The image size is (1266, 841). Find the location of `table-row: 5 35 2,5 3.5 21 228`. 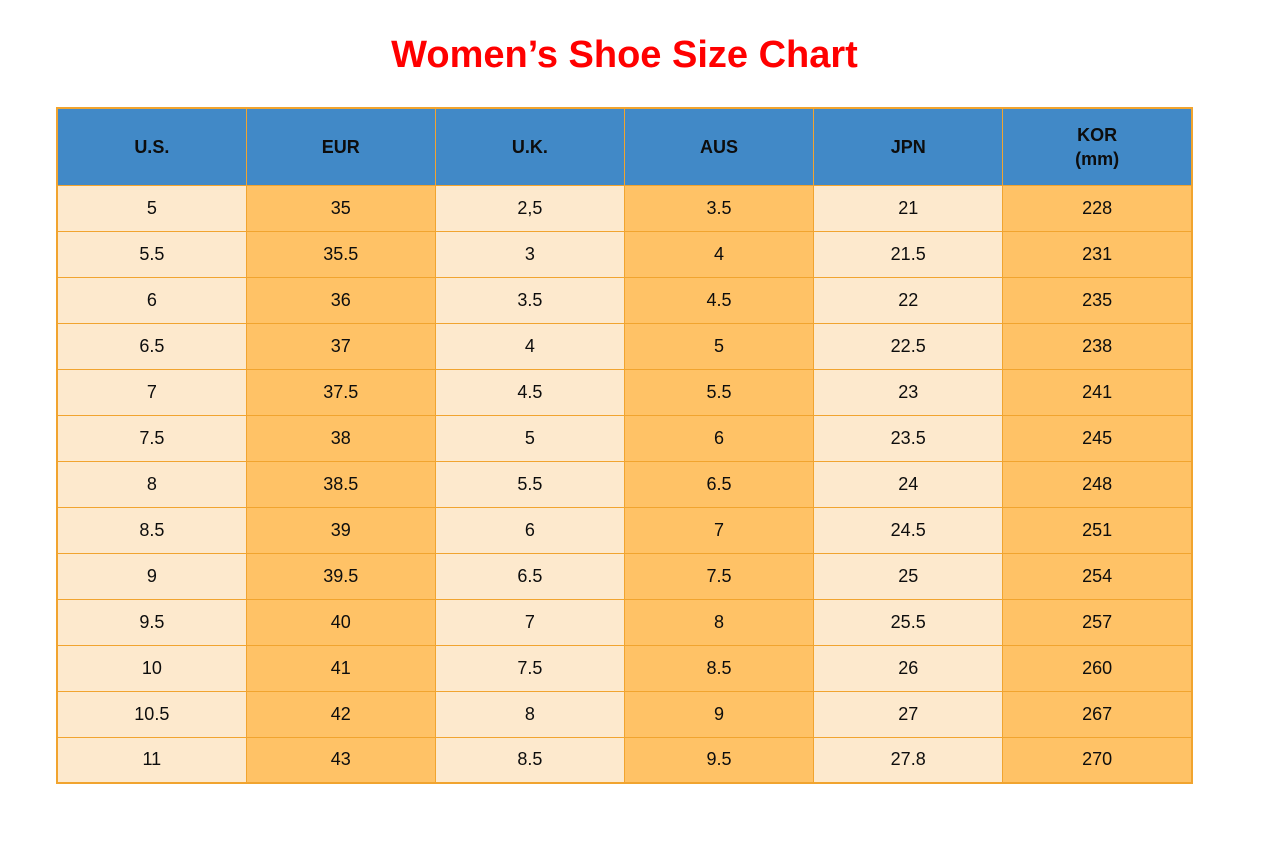

table-row: 5 35 2,5 3.5 21 228 is located at coordinates (624, 208).